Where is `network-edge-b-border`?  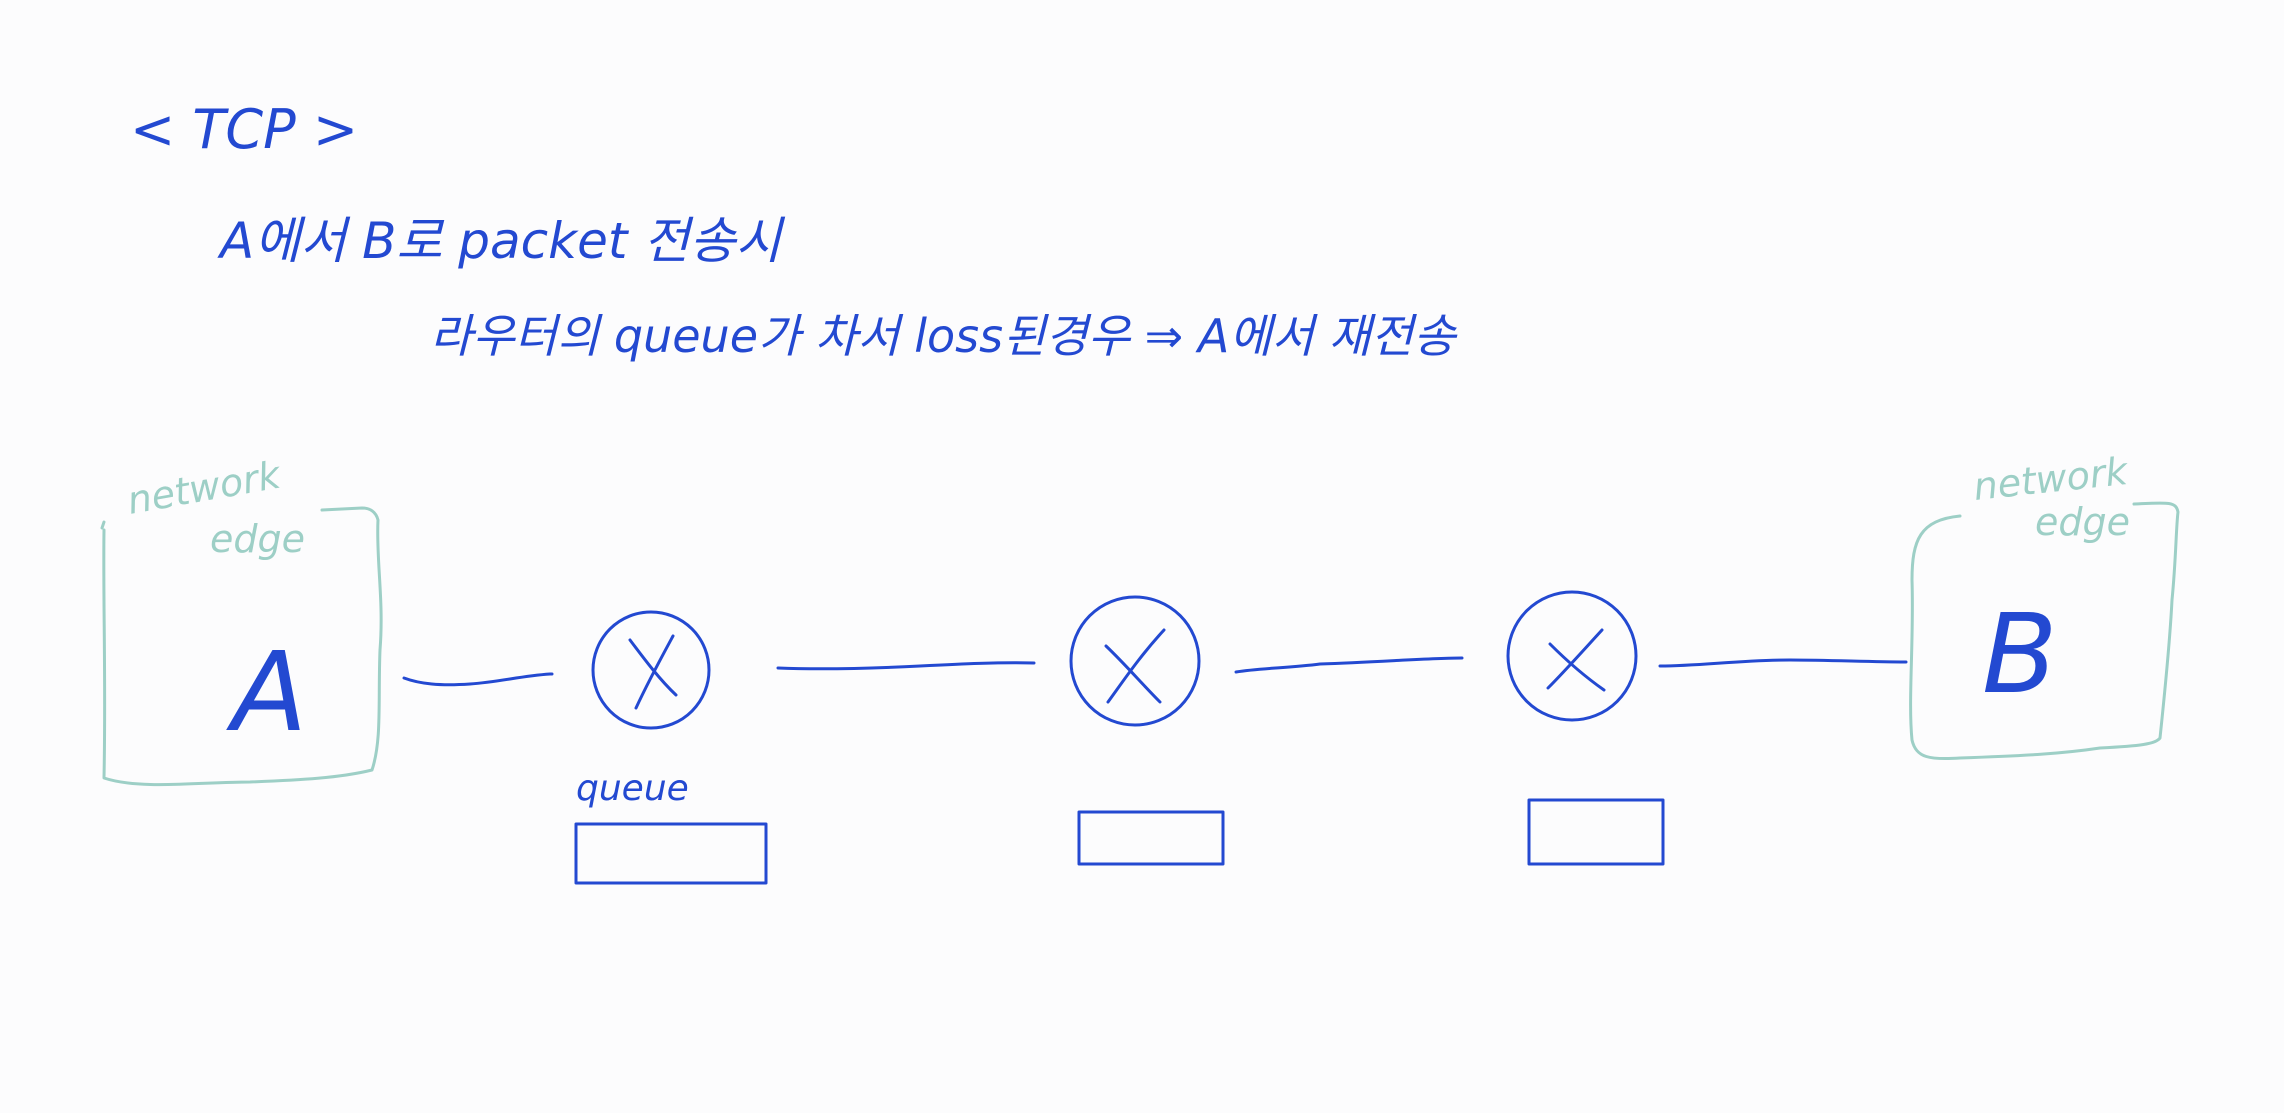
network-edge-b-border is located at coordinates (2044, 631).